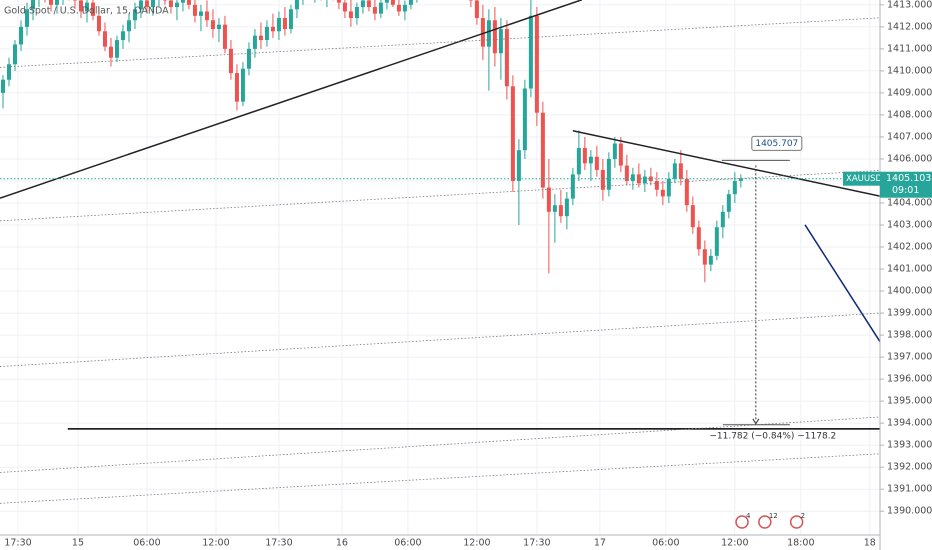 This screenshot has width=932, height=550. What do you see at coordinates (909, 26) in the screenshot?
I see `y-tick-label: 1412.000` at bounding box center [909, 26].